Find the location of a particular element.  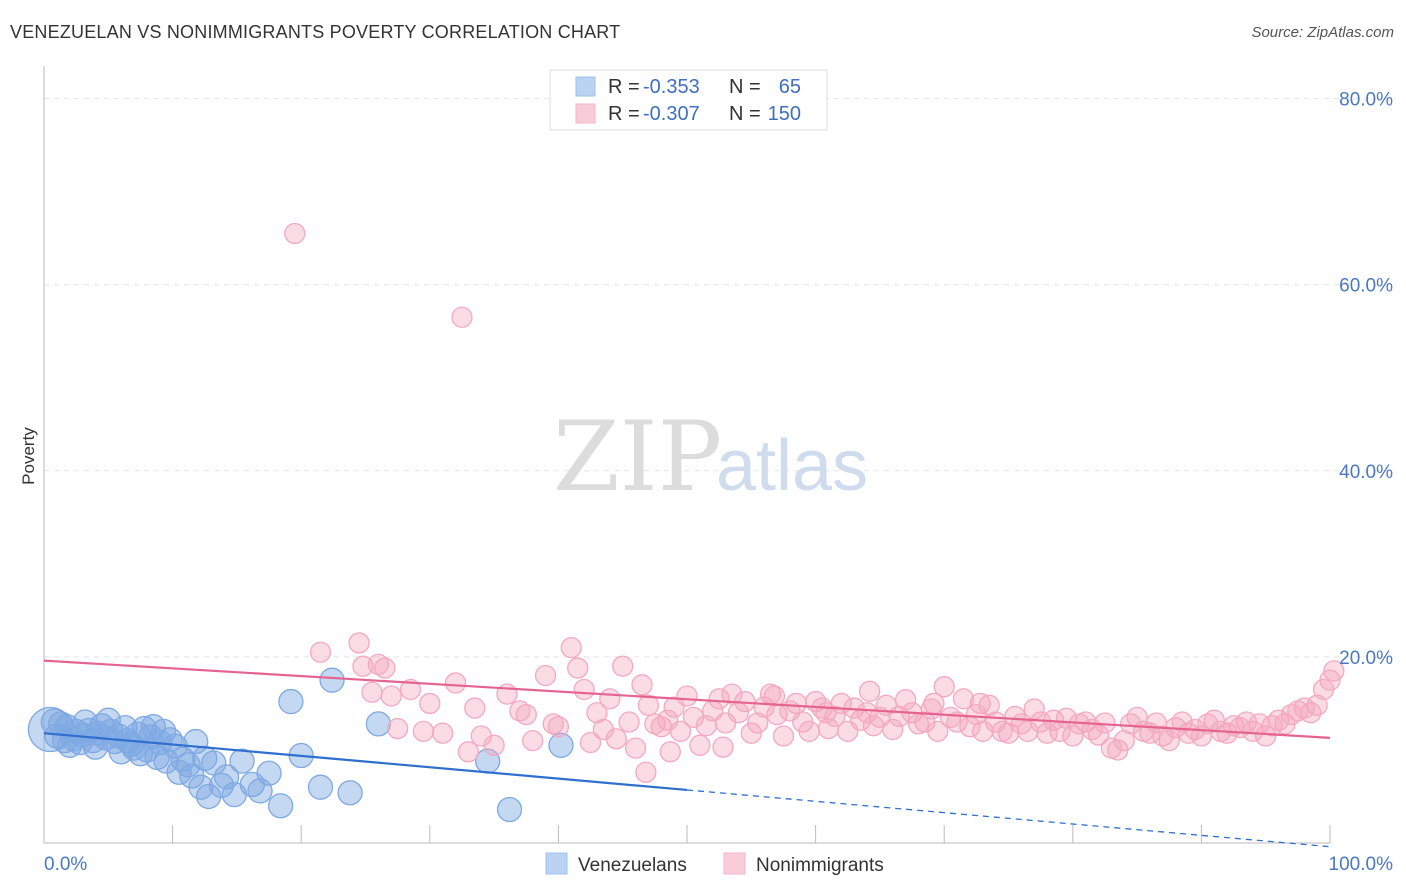

venezuelan-trend-line is located at coordinates (365, 762).